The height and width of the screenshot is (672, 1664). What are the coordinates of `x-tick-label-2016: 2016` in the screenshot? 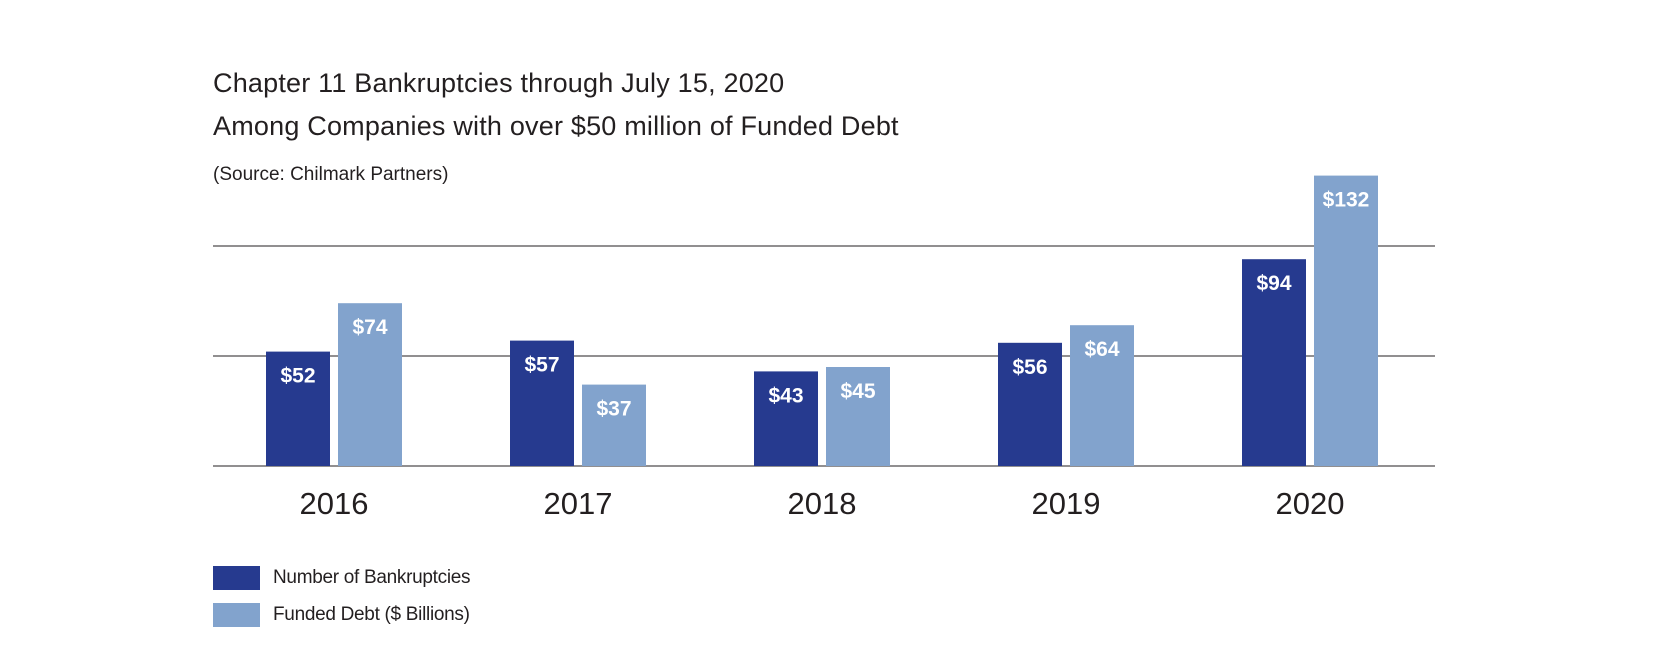 It's located at (334, 503).